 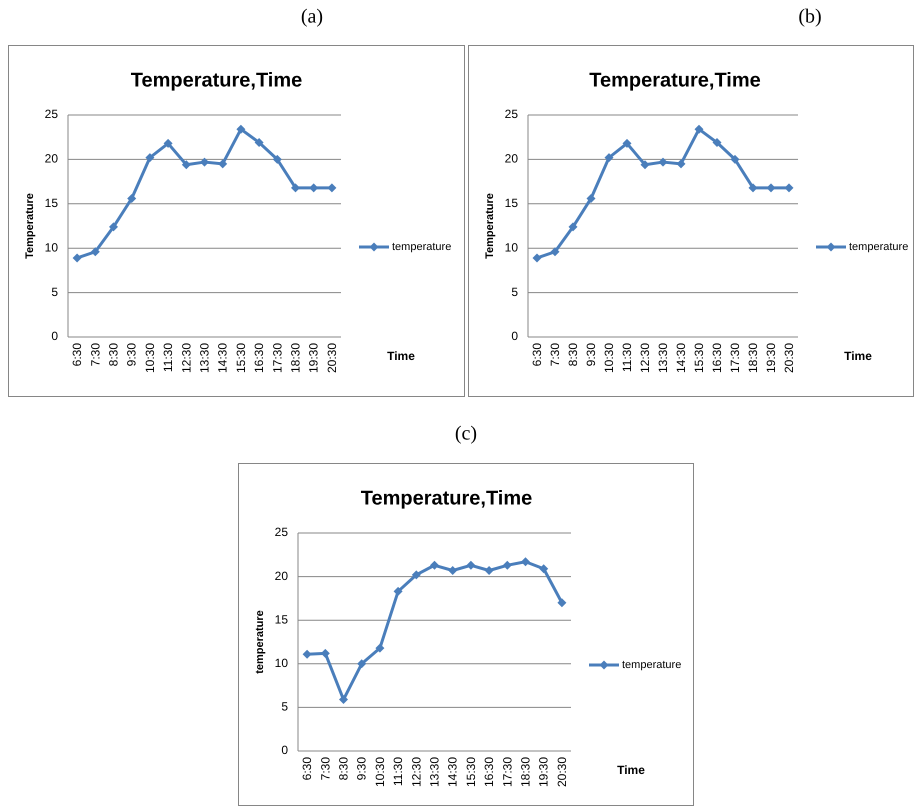 I want to click on x-tick-label: 14:30, so click(x=681, y=358).